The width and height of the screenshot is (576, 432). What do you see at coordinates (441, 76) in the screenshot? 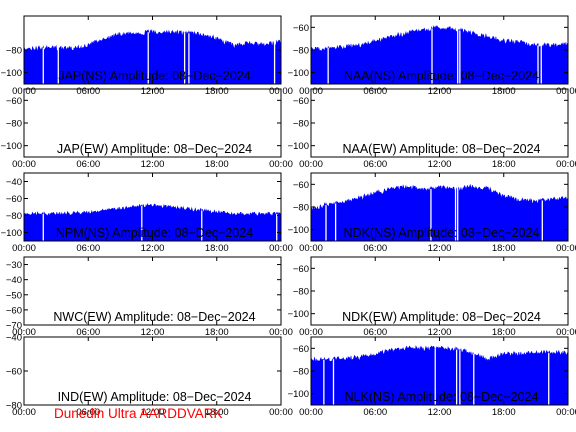
I see `panel-title: NAA(NS) Amplitude: 08−Dec−2024` at bounding box center [441, 76].